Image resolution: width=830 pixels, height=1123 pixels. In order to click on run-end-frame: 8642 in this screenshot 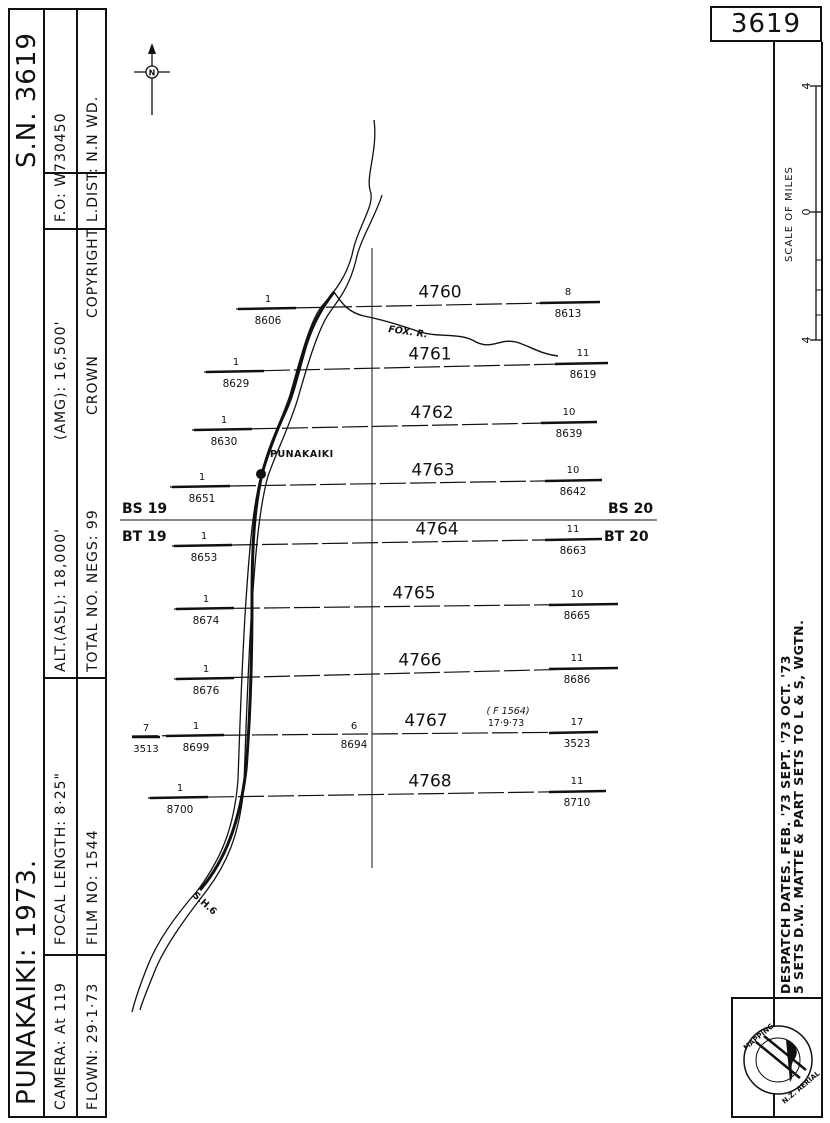, I will do `click(573, 492)`.